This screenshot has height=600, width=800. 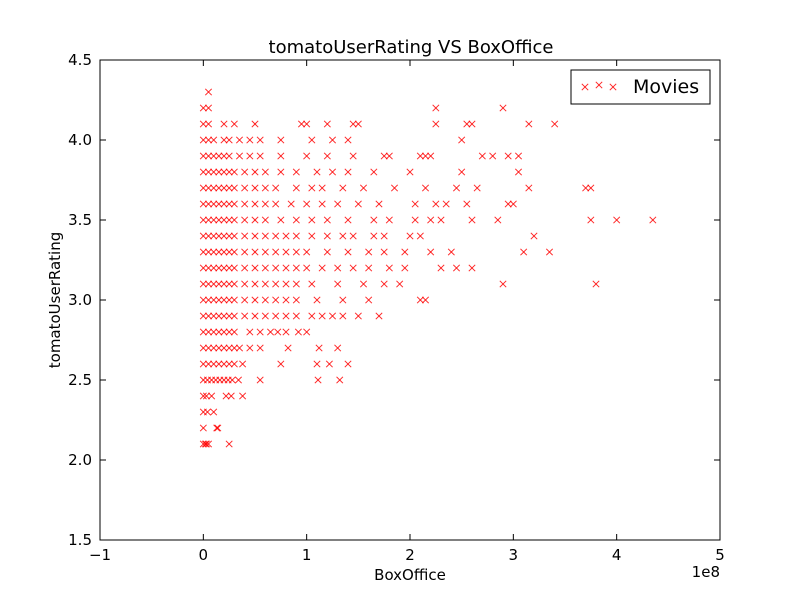 I want to click on y-tick-label: 3.5, so click(x=80, y=220).